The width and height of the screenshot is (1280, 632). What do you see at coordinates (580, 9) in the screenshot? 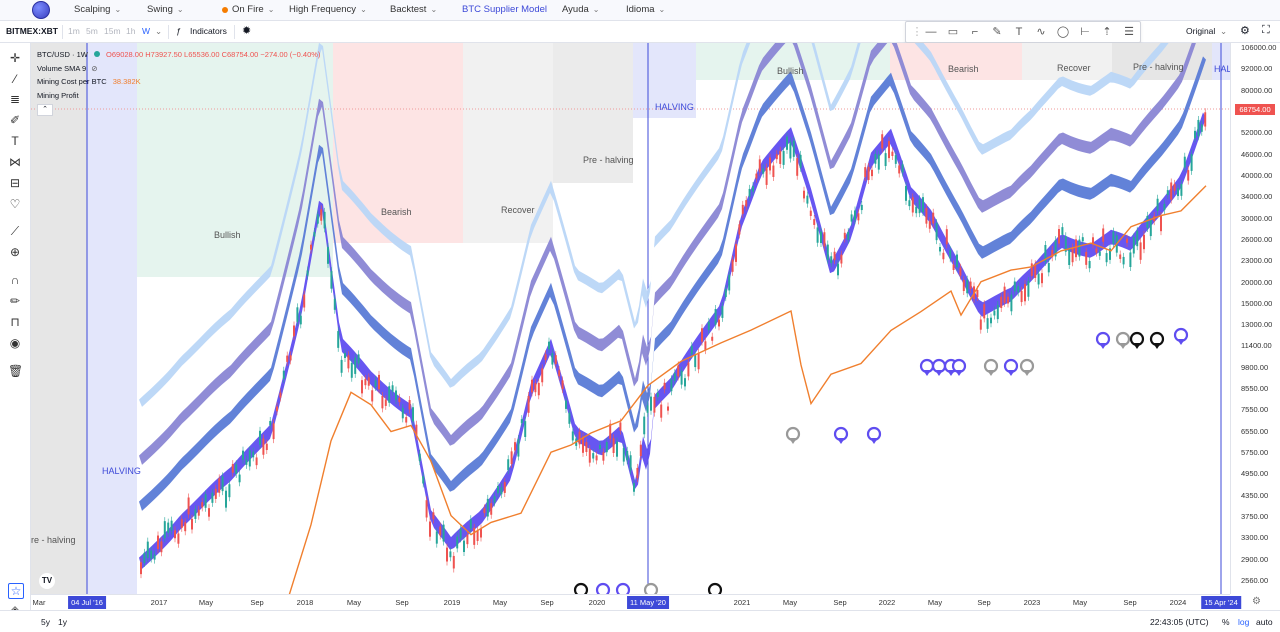
I see `nav-item-ayuda: Ayuda ⌄` at bounding box center [580, 9].